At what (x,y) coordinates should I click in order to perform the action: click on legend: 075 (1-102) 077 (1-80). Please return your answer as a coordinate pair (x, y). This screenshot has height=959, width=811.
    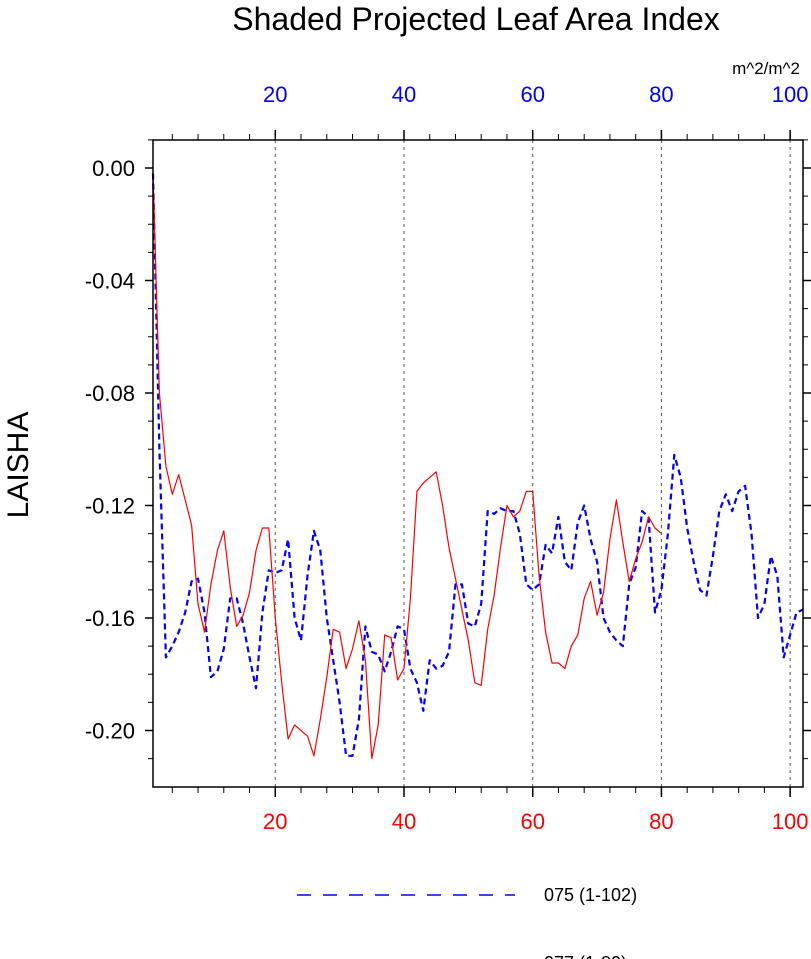
    Looking at the image, I should click on (467, 922).